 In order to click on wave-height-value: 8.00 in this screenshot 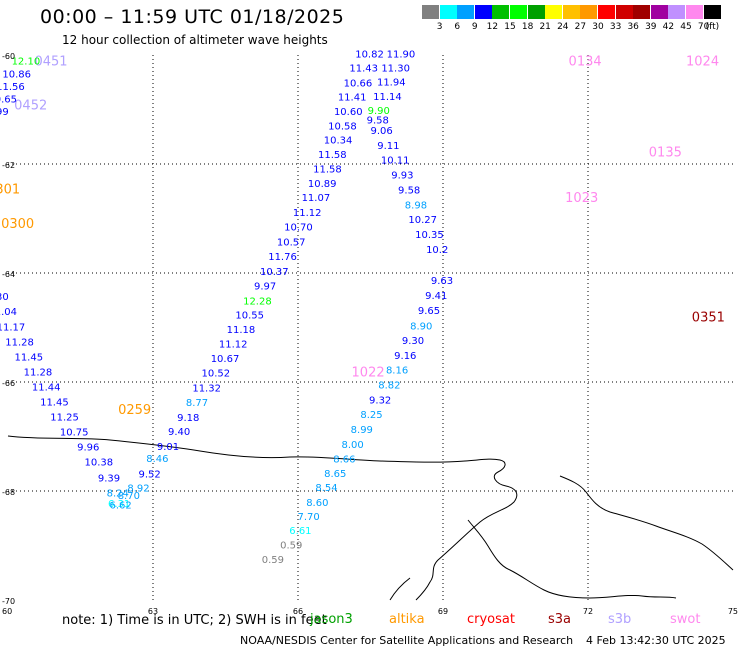, I will do `click(352, 445)`.